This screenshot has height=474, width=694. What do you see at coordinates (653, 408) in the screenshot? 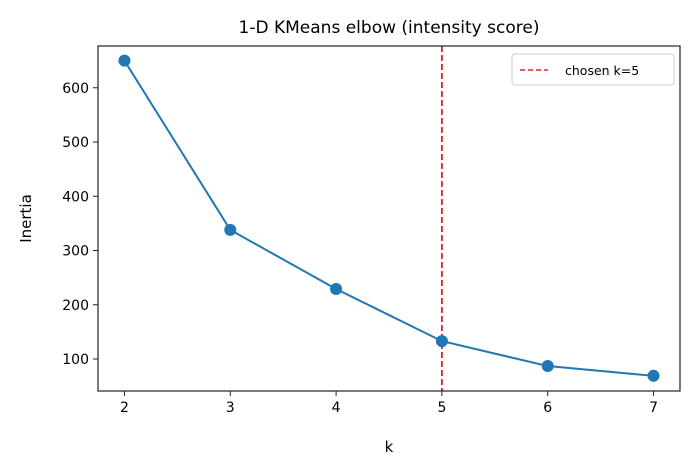
I see `x-tick-label: 7` at bounding box center [653, 408].